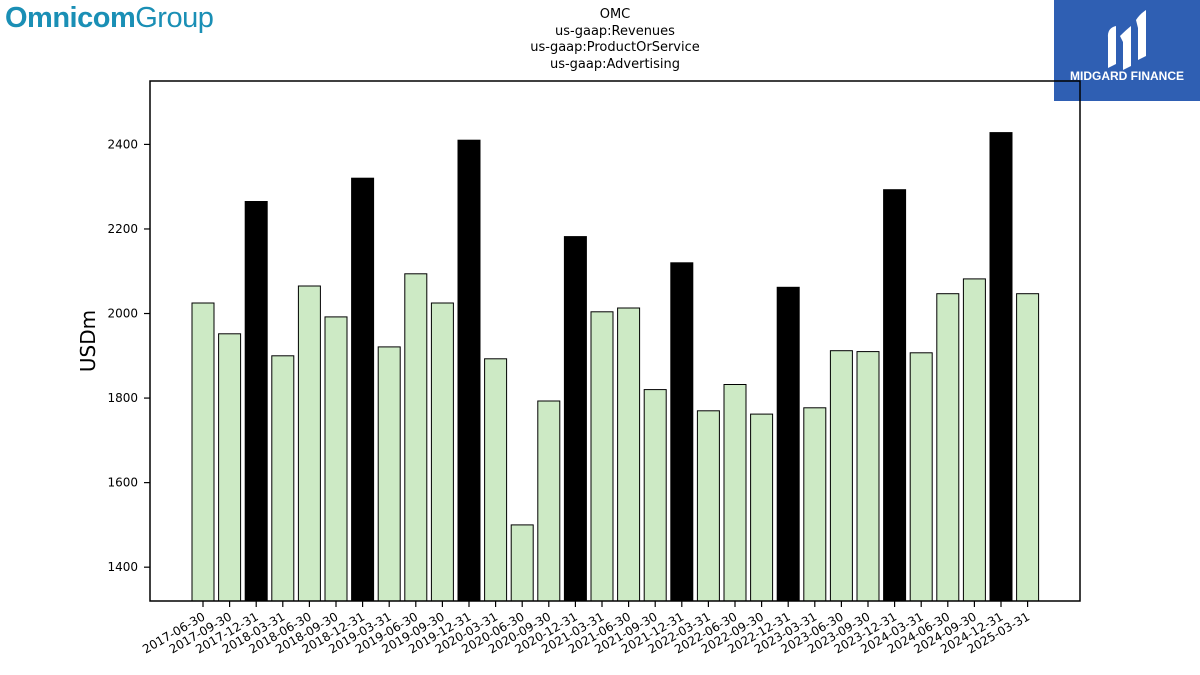  I want to click on omnicom-group-logo: OmnicomGroup, so click(109, 18).